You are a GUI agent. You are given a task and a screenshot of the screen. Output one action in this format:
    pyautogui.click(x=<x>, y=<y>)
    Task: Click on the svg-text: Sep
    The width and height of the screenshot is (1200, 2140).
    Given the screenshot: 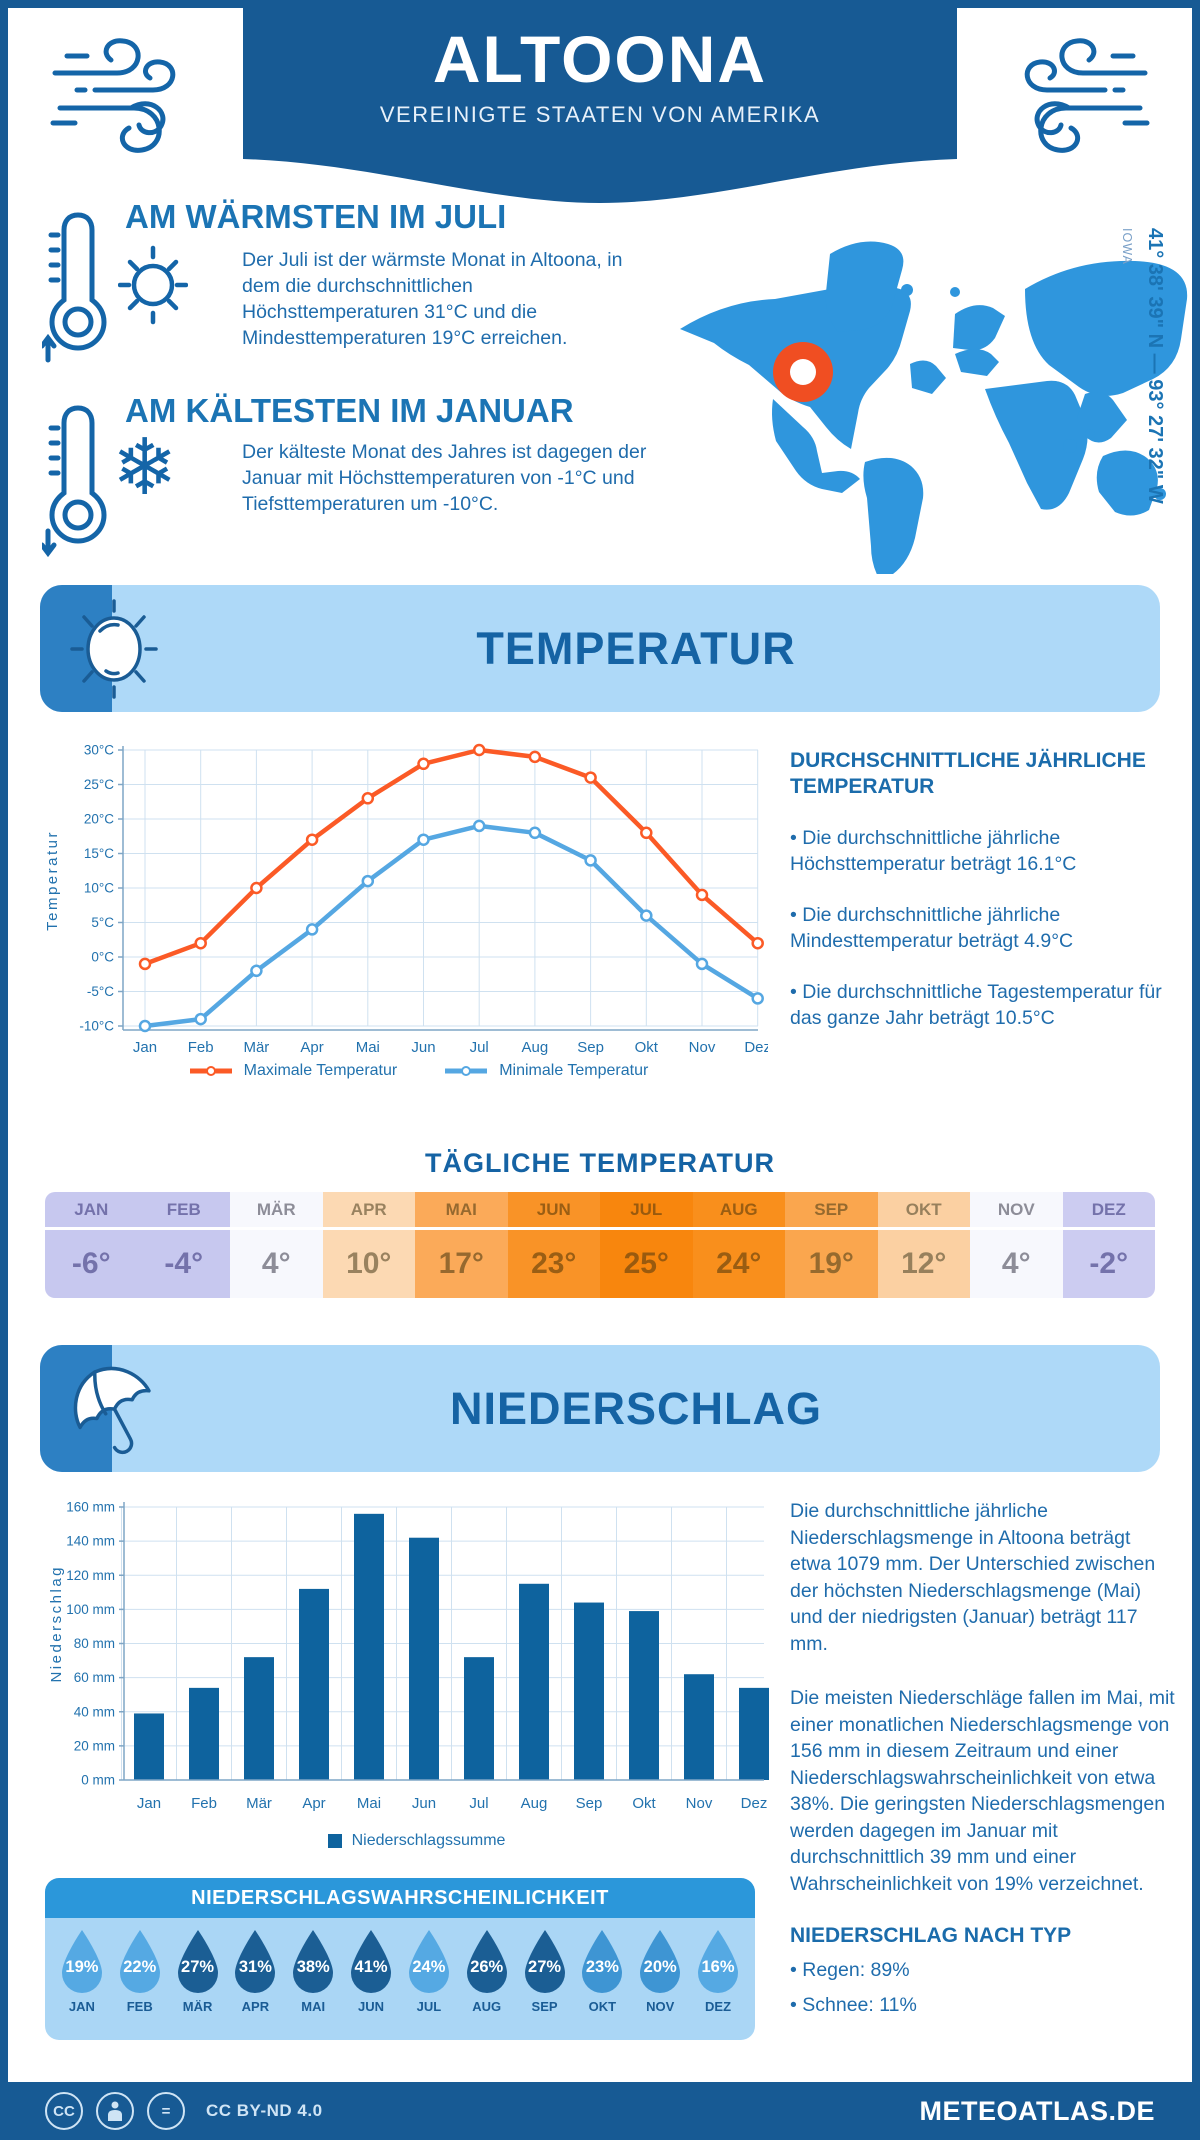 What is the action you would take?
    pyautogui.click(x=589, y=1803)
    